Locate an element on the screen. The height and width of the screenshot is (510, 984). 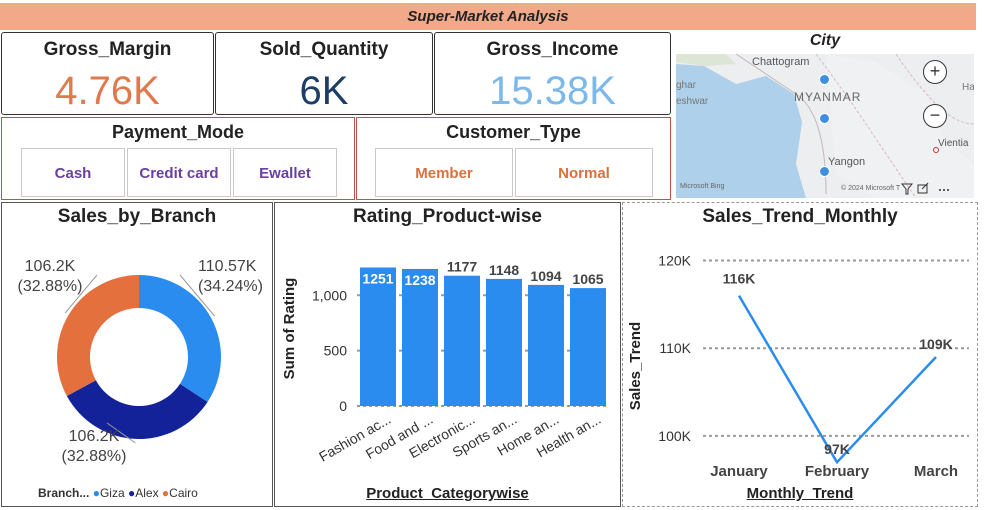
zoom-in-button: + is located at coordinates (935, 72).